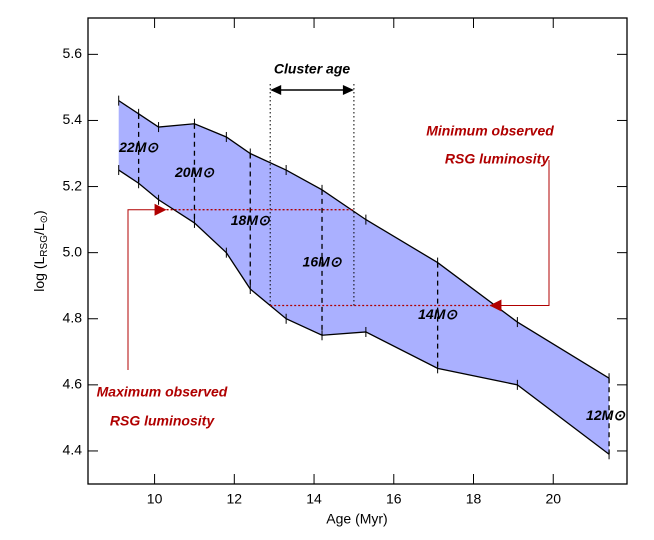  I want to click on min-marker, so click(495, 305).